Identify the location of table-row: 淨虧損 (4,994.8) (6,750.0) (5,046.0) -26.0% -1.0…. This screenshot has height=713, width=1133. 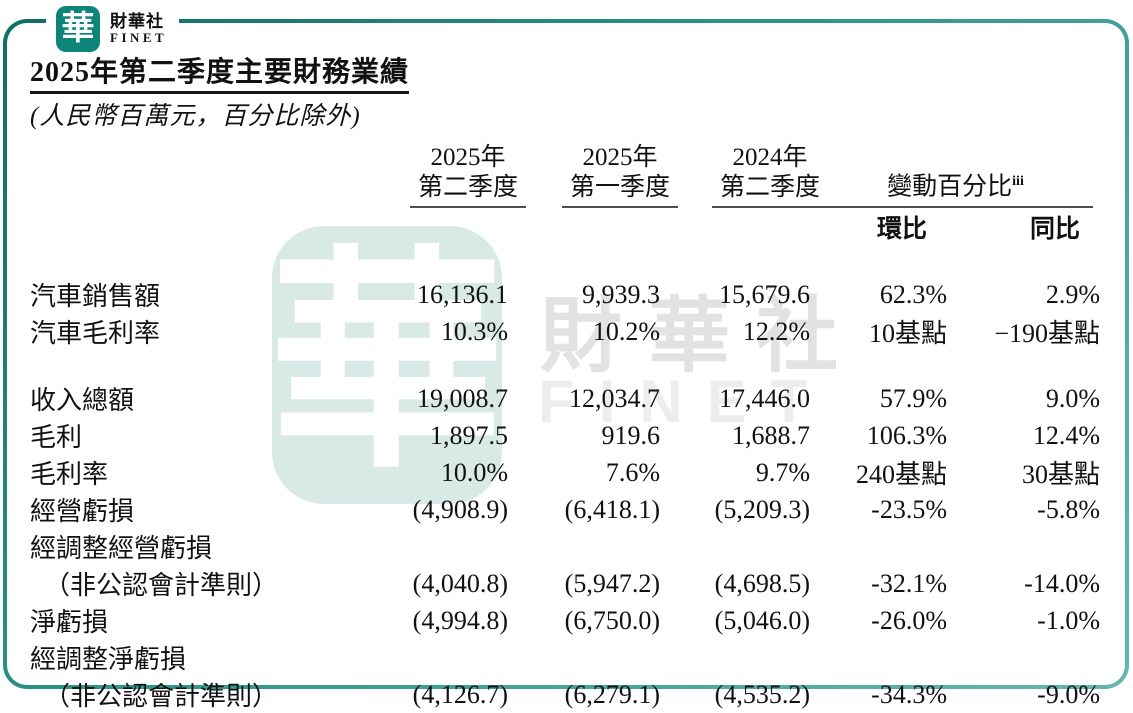
(565, 620).